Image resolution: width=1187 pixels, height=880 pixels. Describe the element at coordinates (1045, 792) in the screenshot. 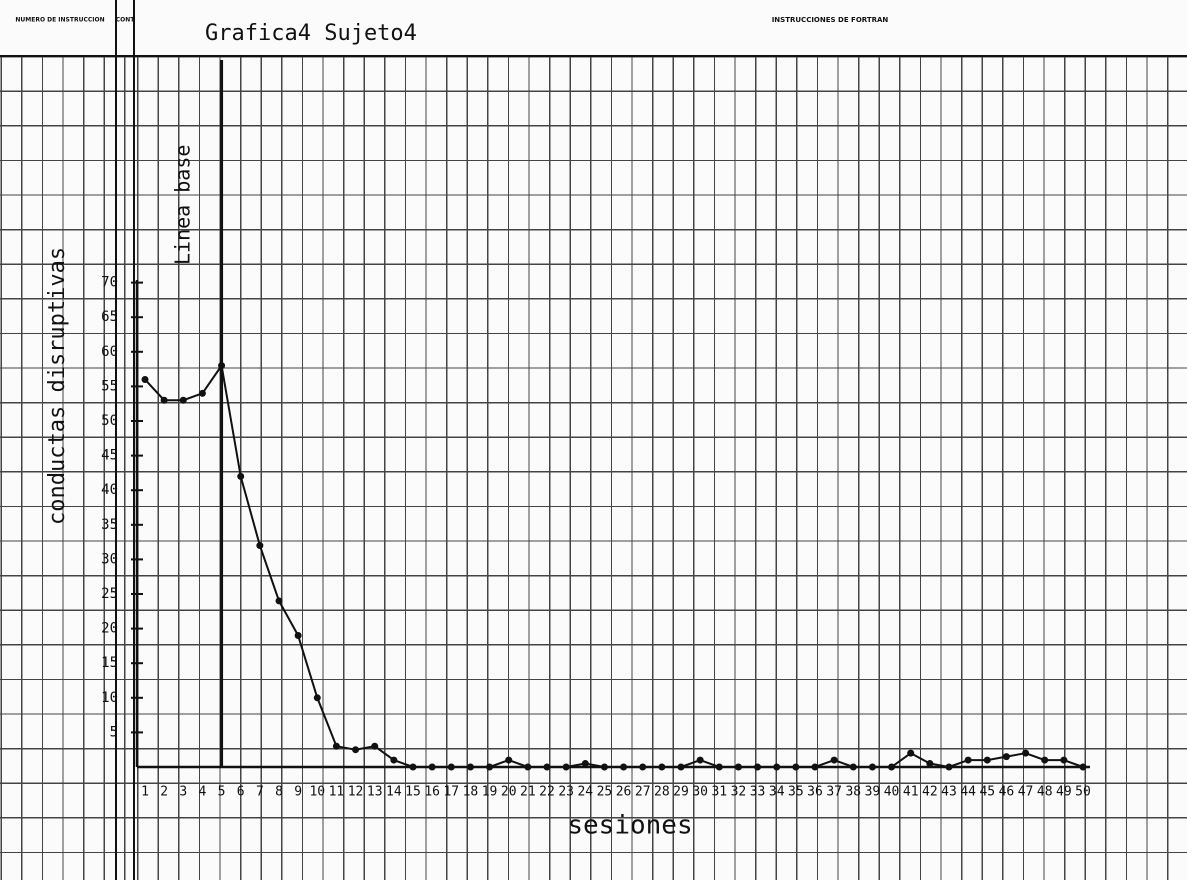

I see `x-tick-label: 48` at that location.